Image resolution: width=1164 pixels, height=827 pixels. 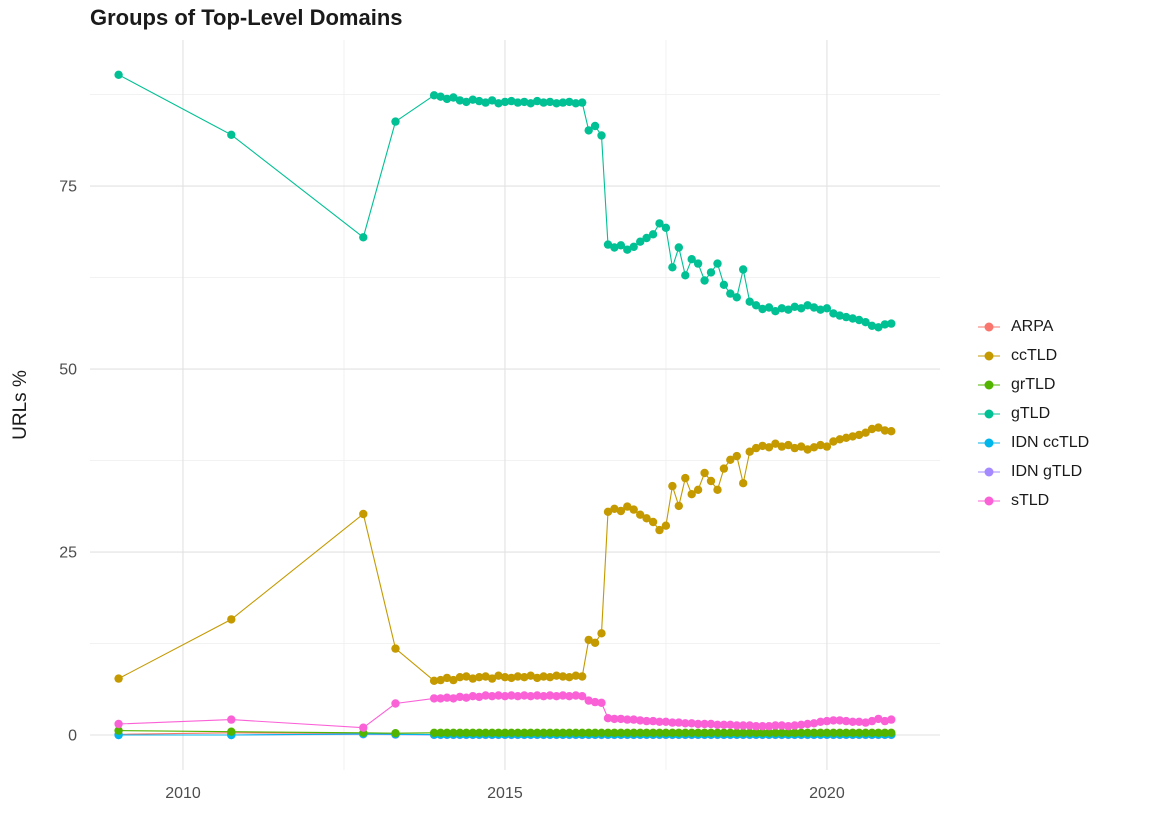 What do you see at coordinates (246, 17) in the screenshot?
I see `chart-title: Groups of Top-Level Domains` at bounding box center [246, 17].